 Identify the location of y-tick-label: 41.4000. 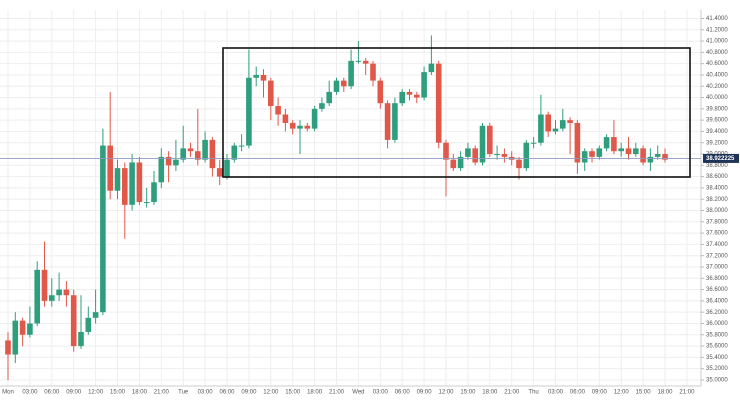
(717, 19).